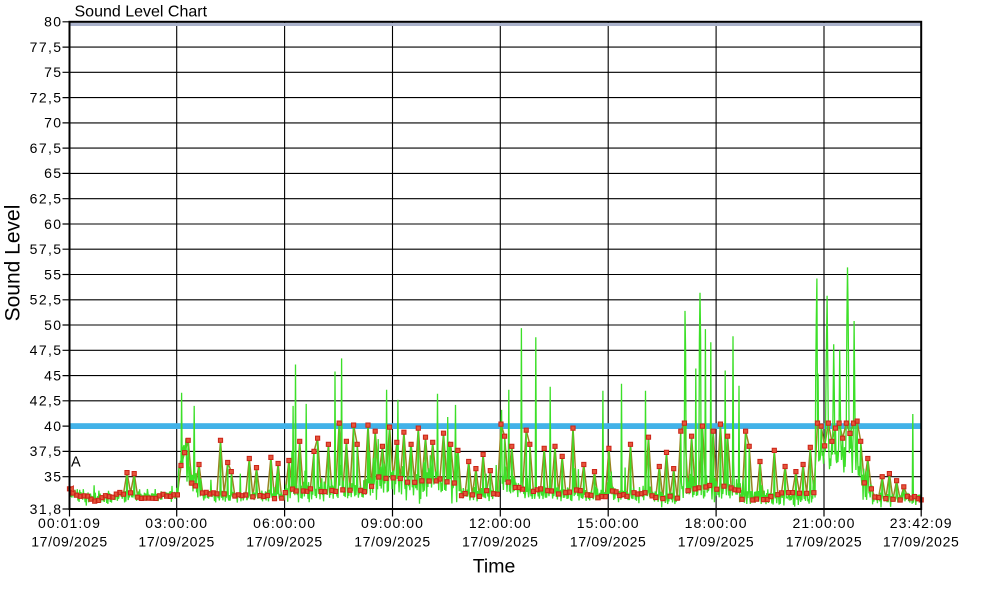  Describe the element at coordinates (53, 224) in the screenshot. I see `svg-text: 60` at that location.